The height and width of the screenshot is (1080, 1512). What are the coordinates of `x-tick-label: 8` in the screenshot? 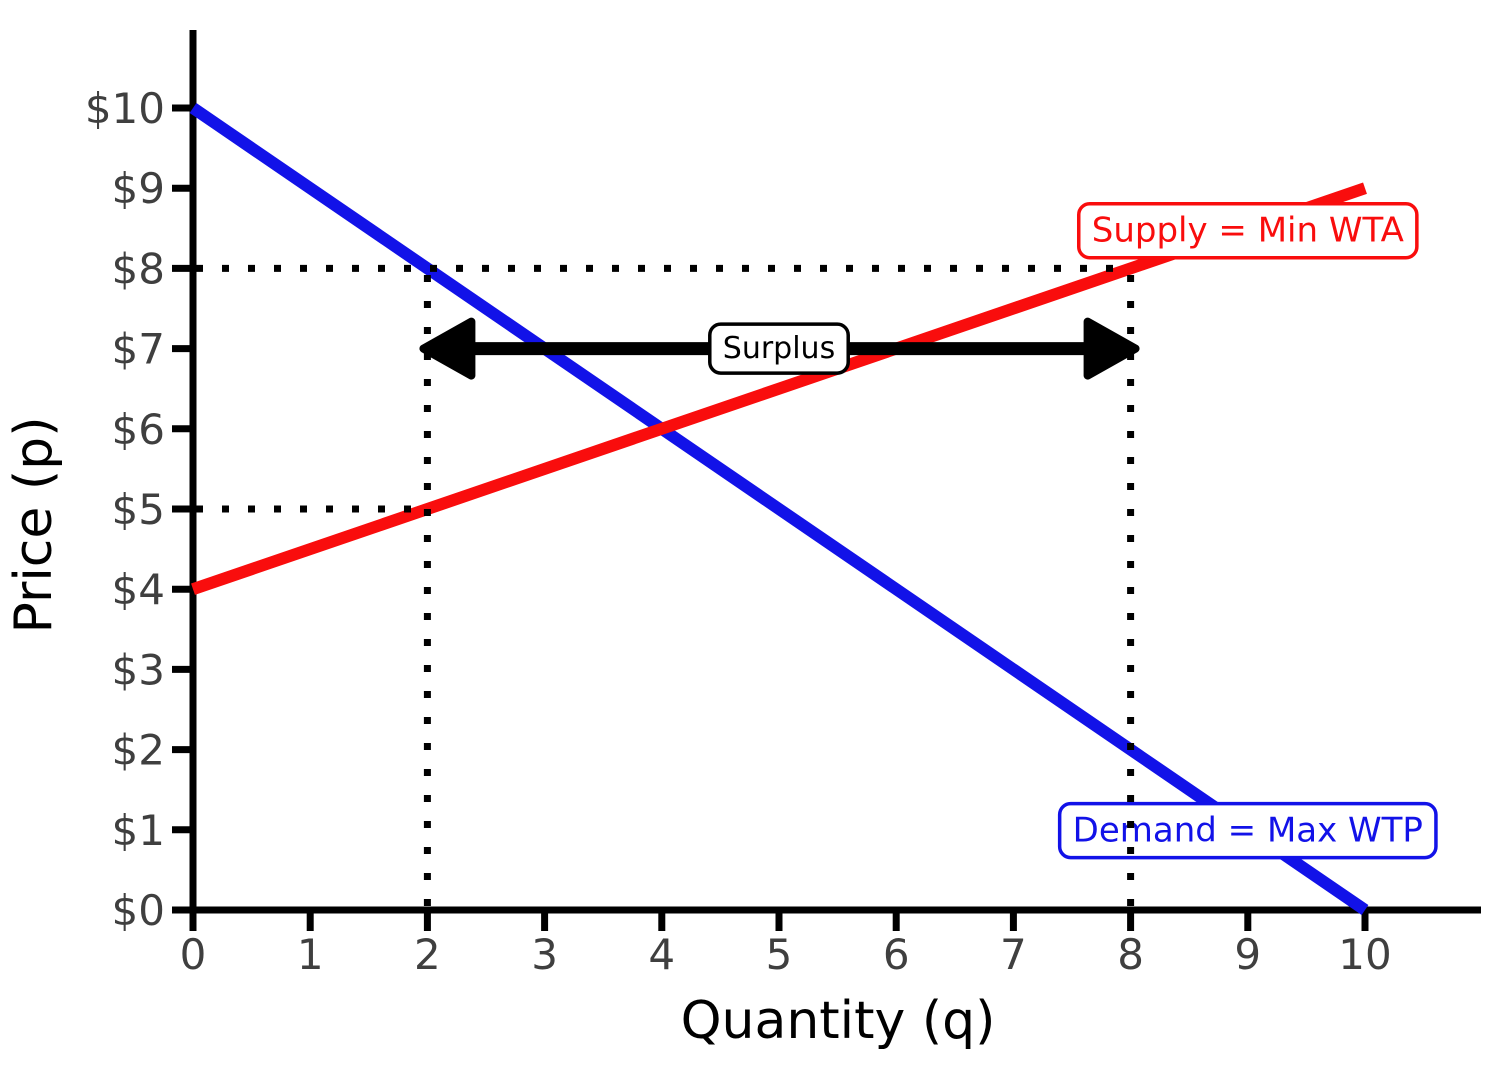 It's located at (1130, 954).